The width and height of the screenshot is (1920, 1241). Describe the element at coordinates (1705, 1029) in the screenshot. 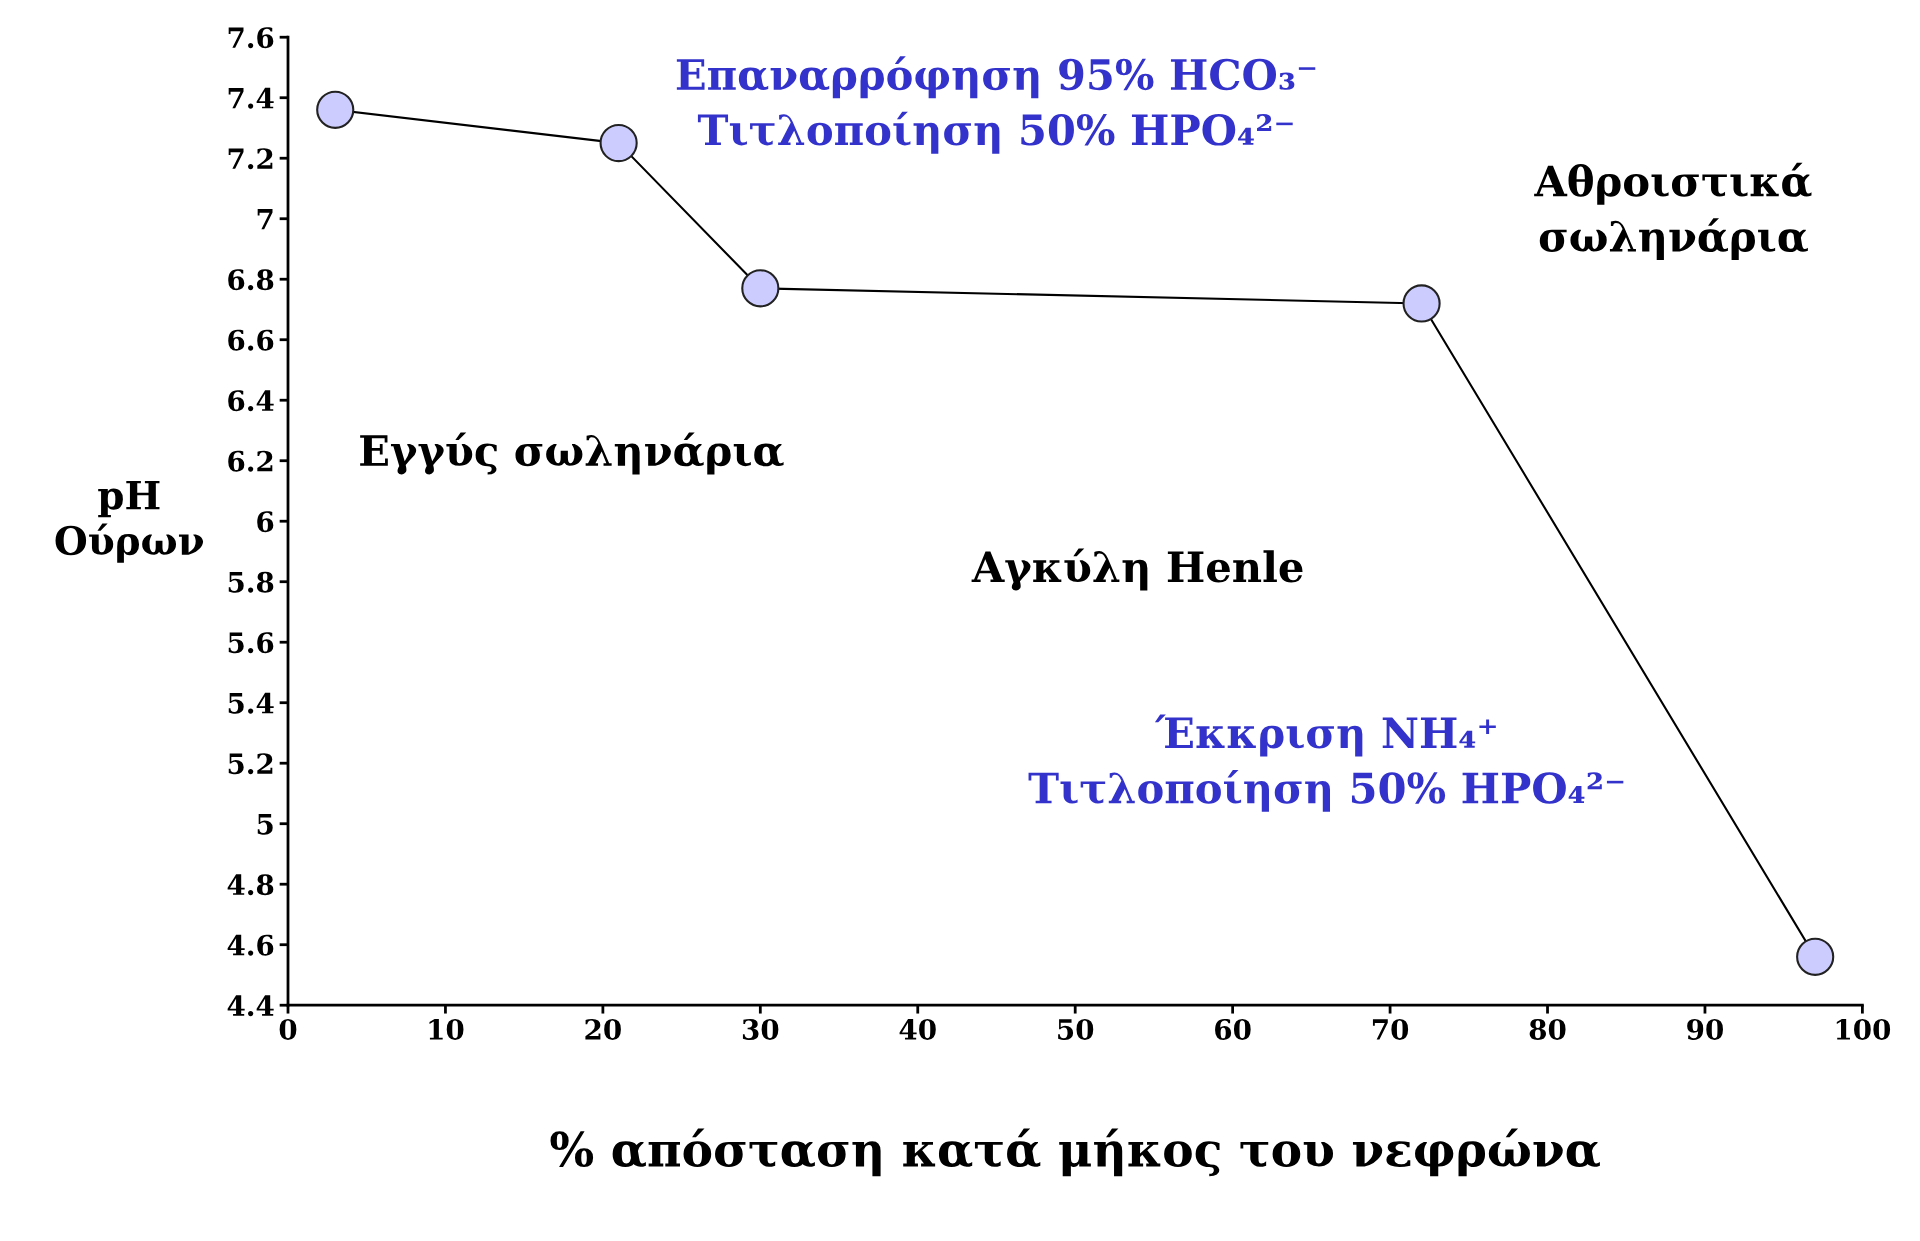

I see `x-tick-label: 90` at that location.